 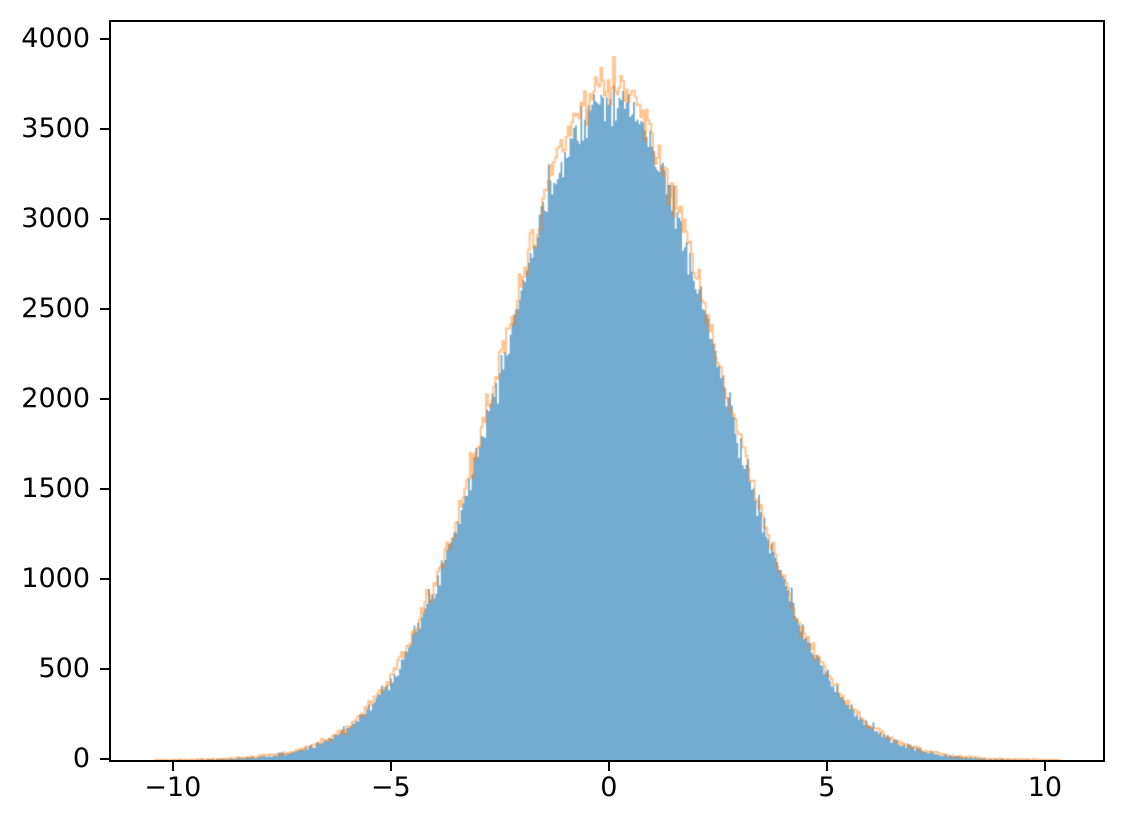 What do you see at coordinates (55, 578) in the screenshot?
I see `y-tick-label-1000: 1000` at bounding box center [55, 578].